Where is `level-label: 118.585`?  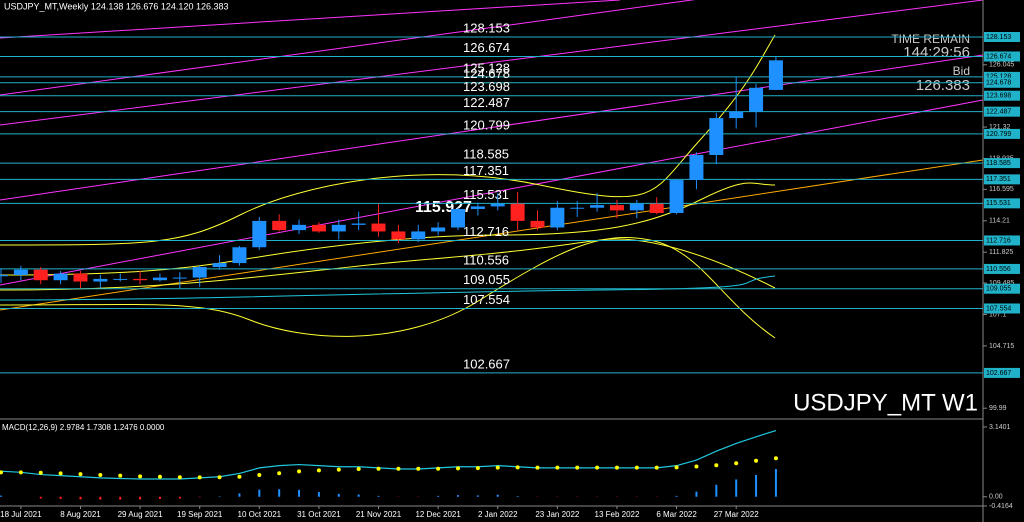
level-label: 118.585 is located at coordinates (486, 154).